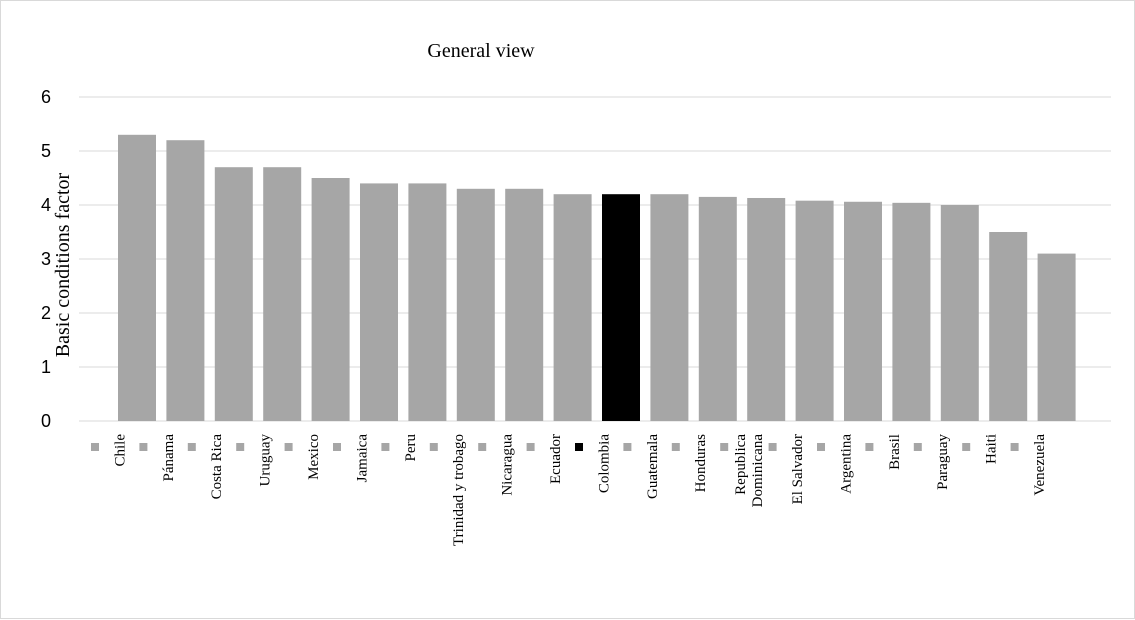  I want to click on bar-paraguay, so click(959, 313).